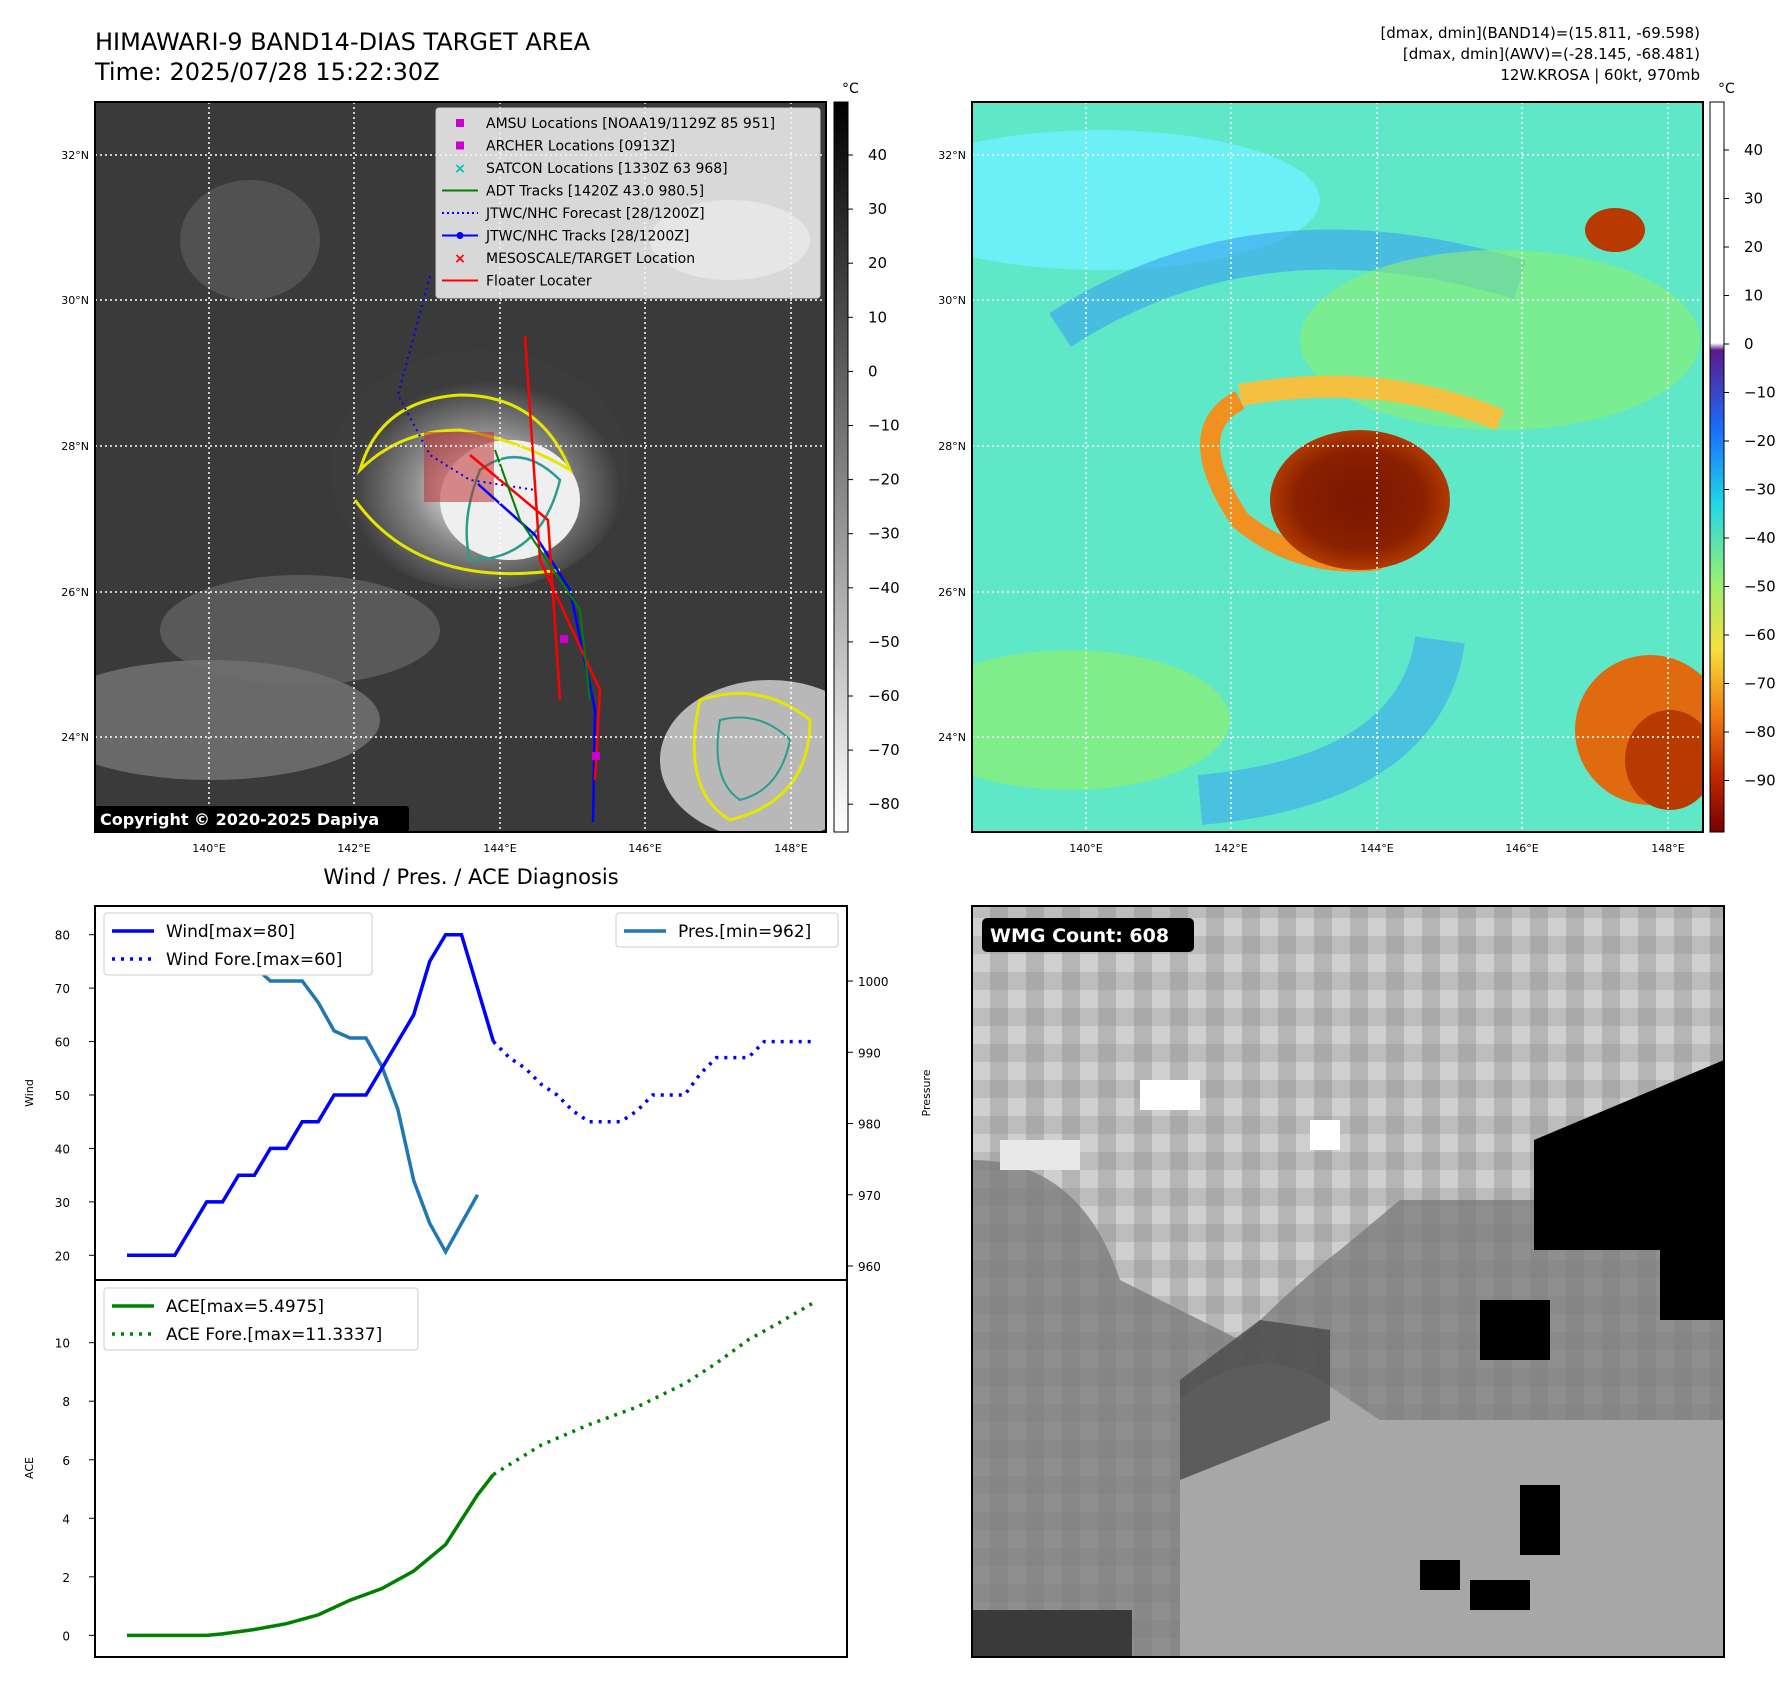  What do you see at coordinates (62, 1203) in the screenshot?
I see `wind-tick-label: 30` at bounding box center [62, 1203].